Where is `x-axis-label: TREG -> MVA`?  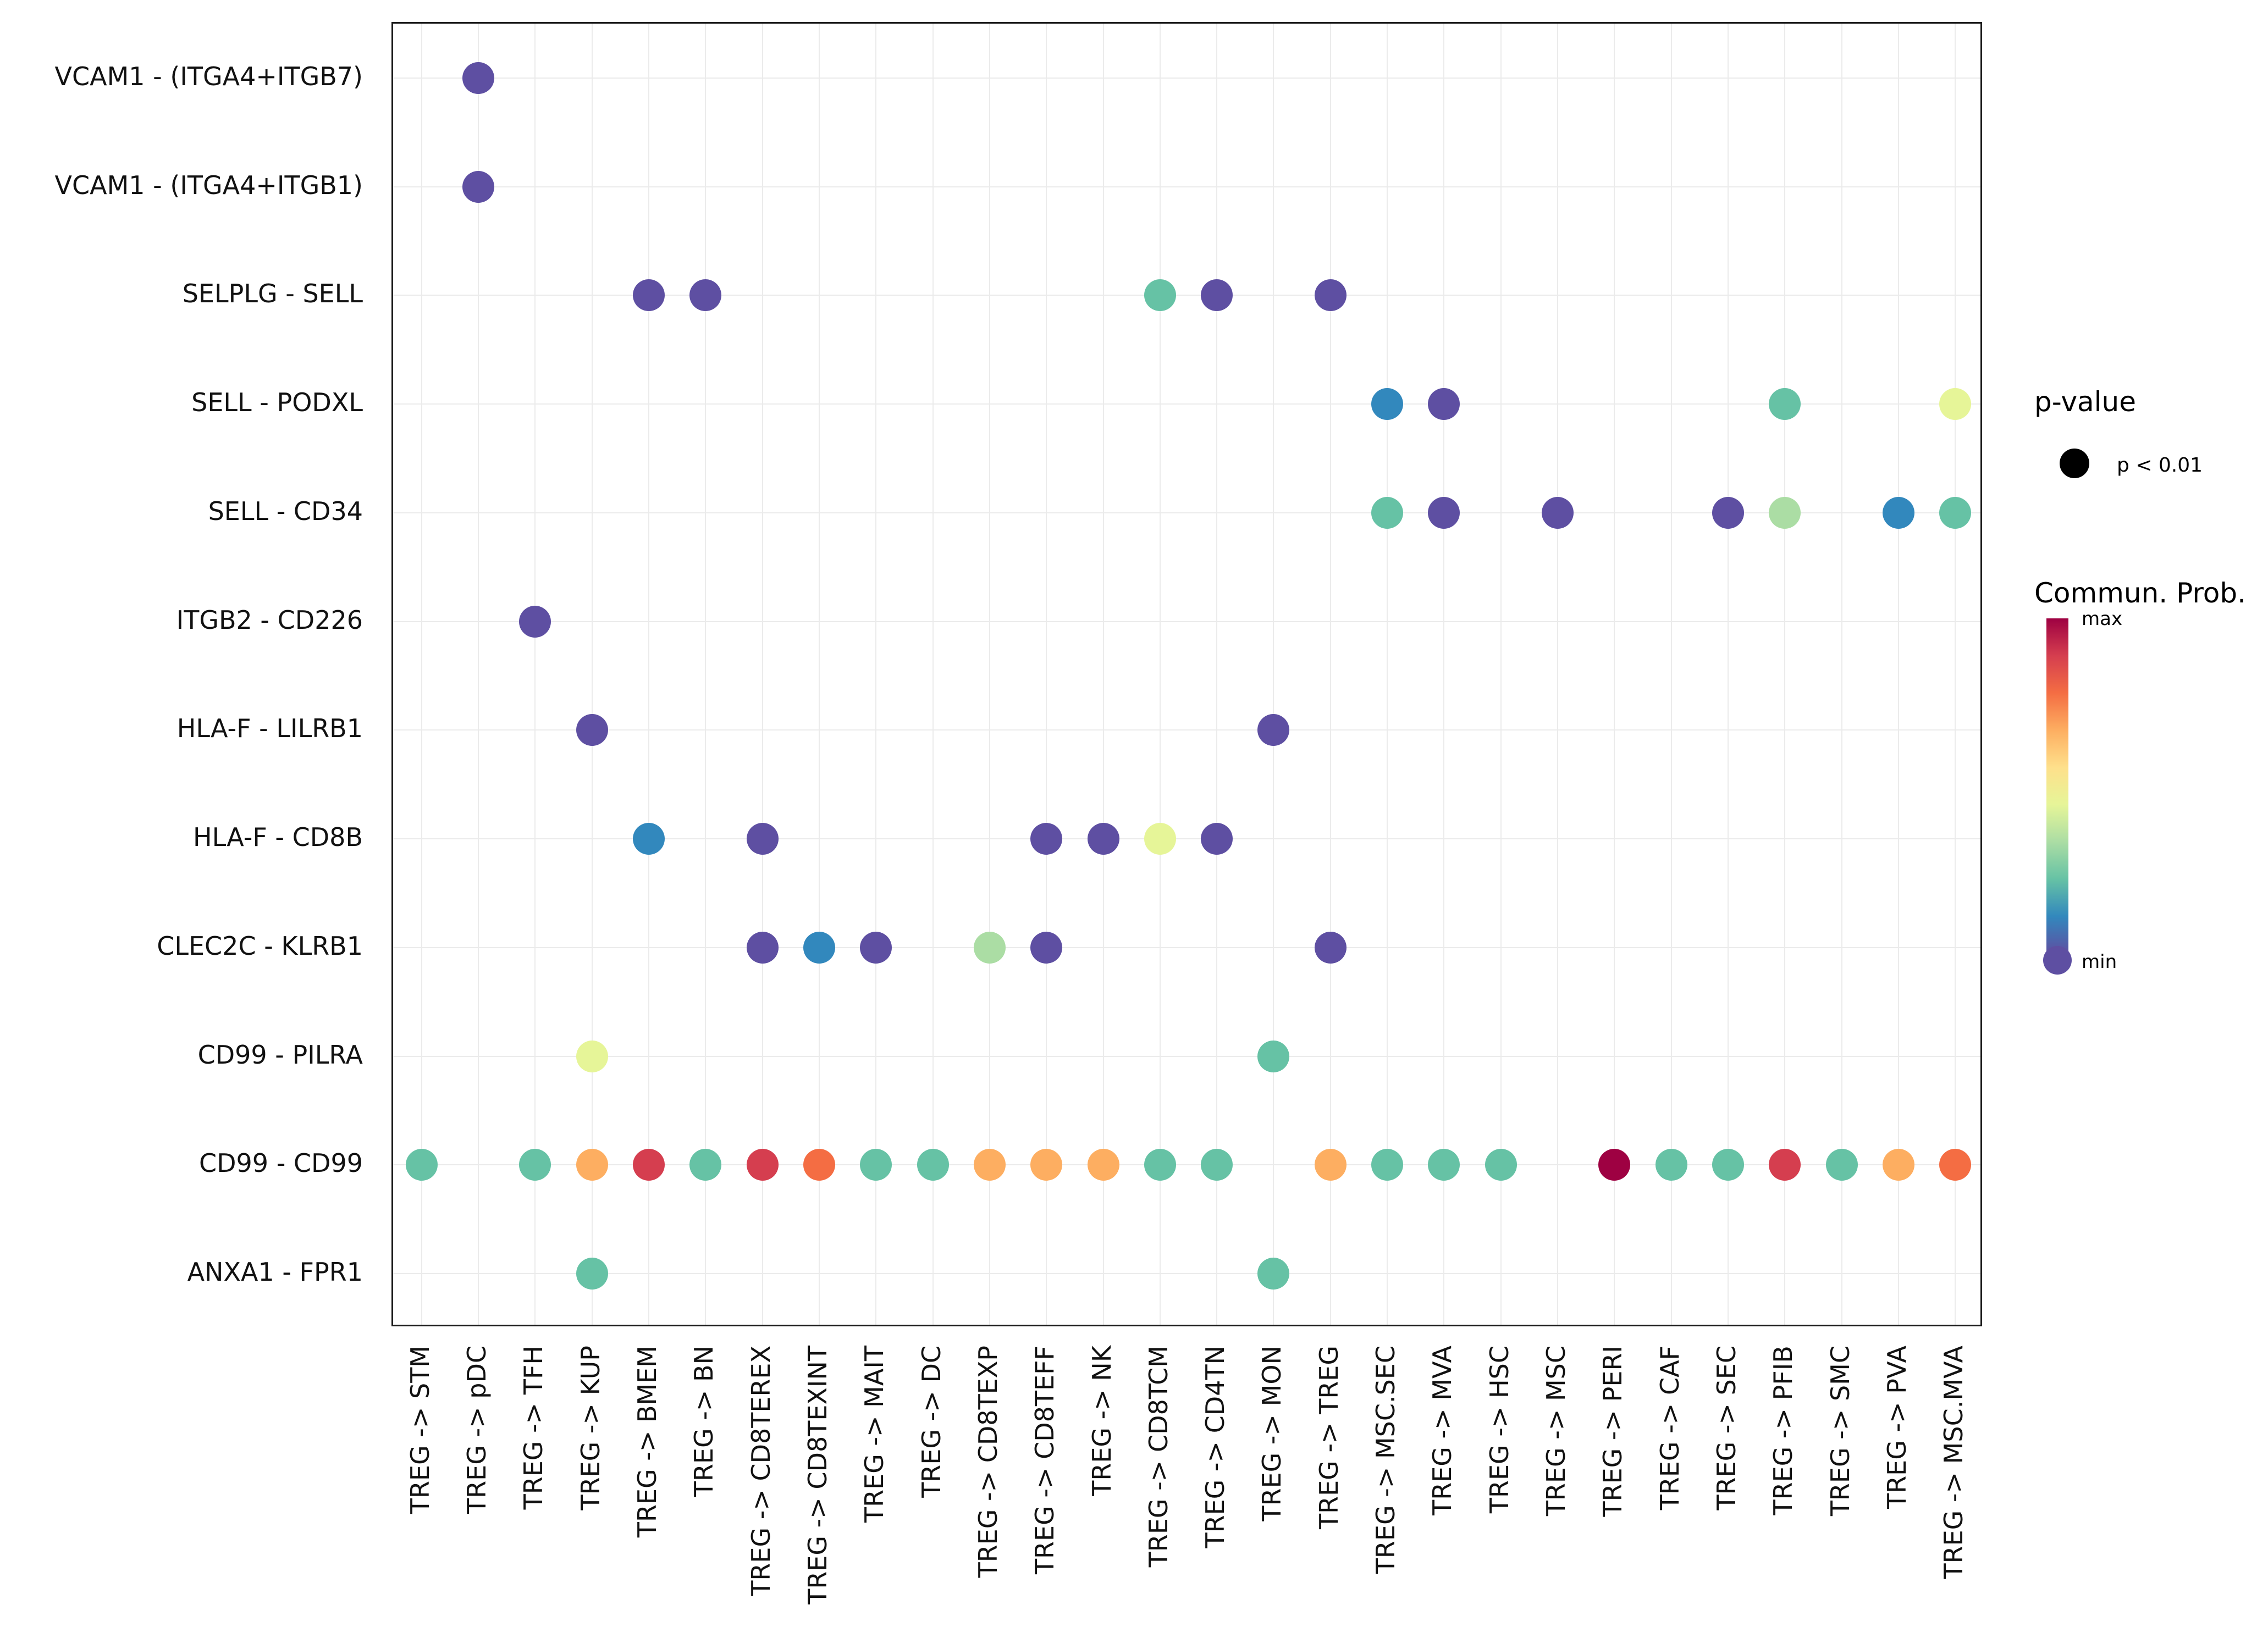 x-axis-label: TREG -> MVA is located at coordinates (1443, 1430).